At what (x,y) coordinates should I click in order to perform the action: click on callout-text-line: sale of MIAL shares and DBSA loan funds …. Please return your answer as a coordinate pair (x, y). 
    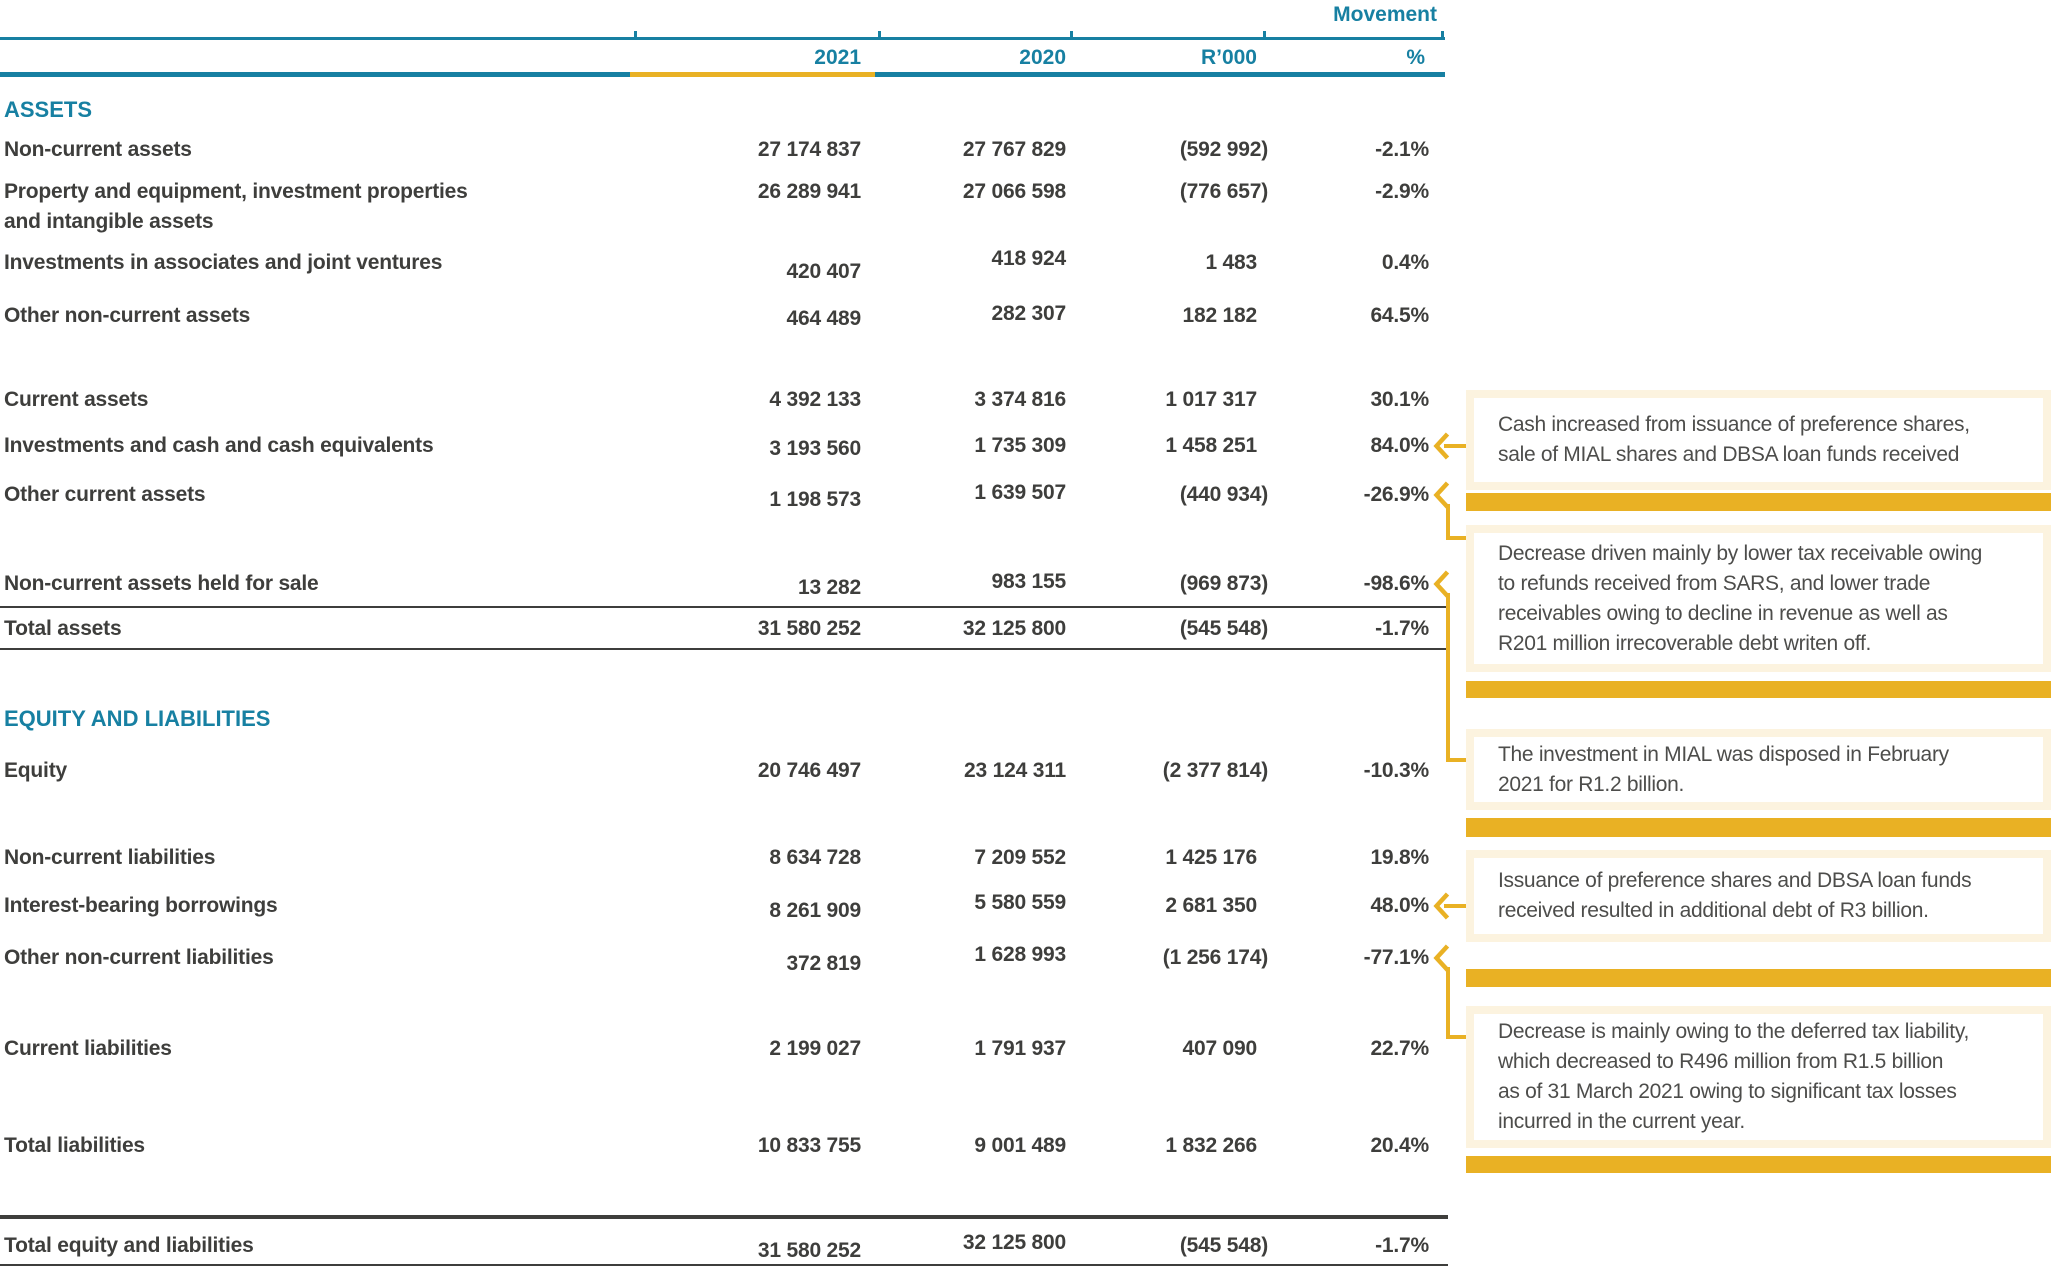
    Looking at the image, I should click on (1729, 454).